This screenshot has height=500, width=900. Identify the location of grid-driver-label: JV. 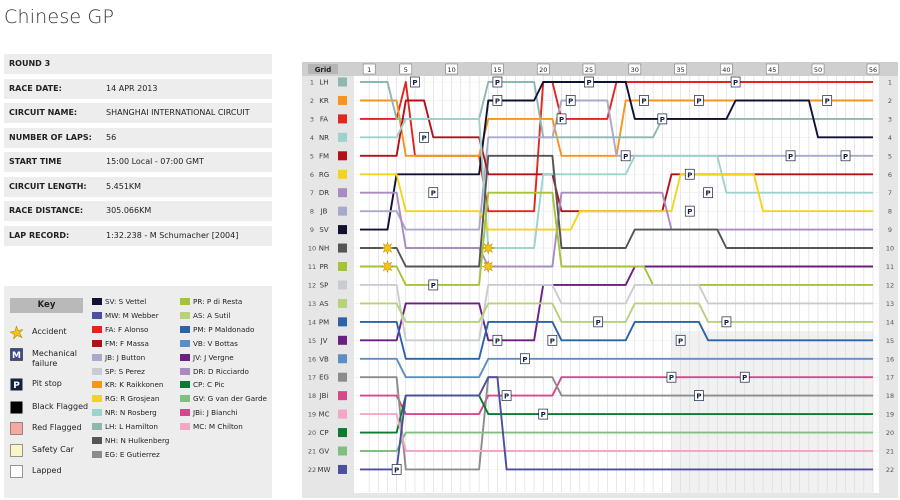
(324, 341).